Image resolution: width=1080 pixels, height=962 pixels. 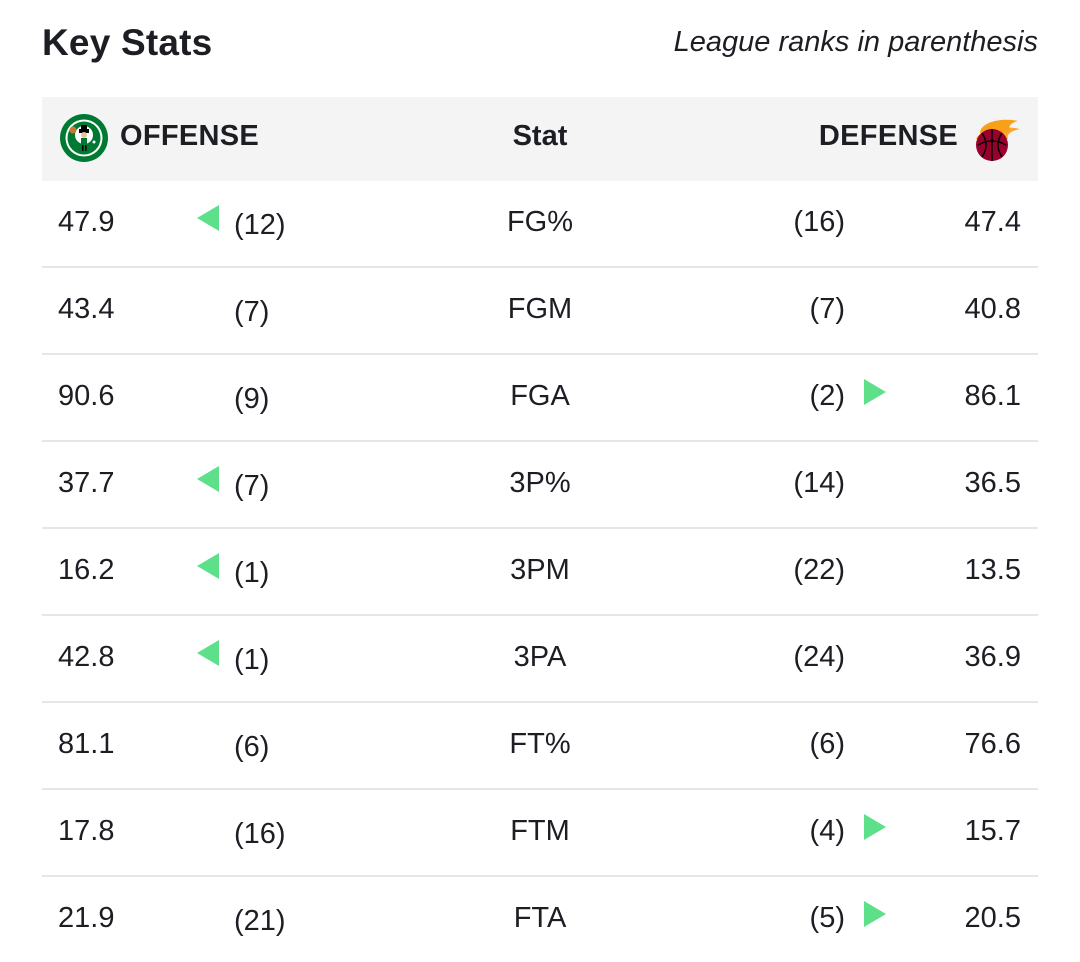 What do you see at coordinates (86, 222) in the screenshot?
I see `offense-value: 47.9` at bounding box center [86, 222].